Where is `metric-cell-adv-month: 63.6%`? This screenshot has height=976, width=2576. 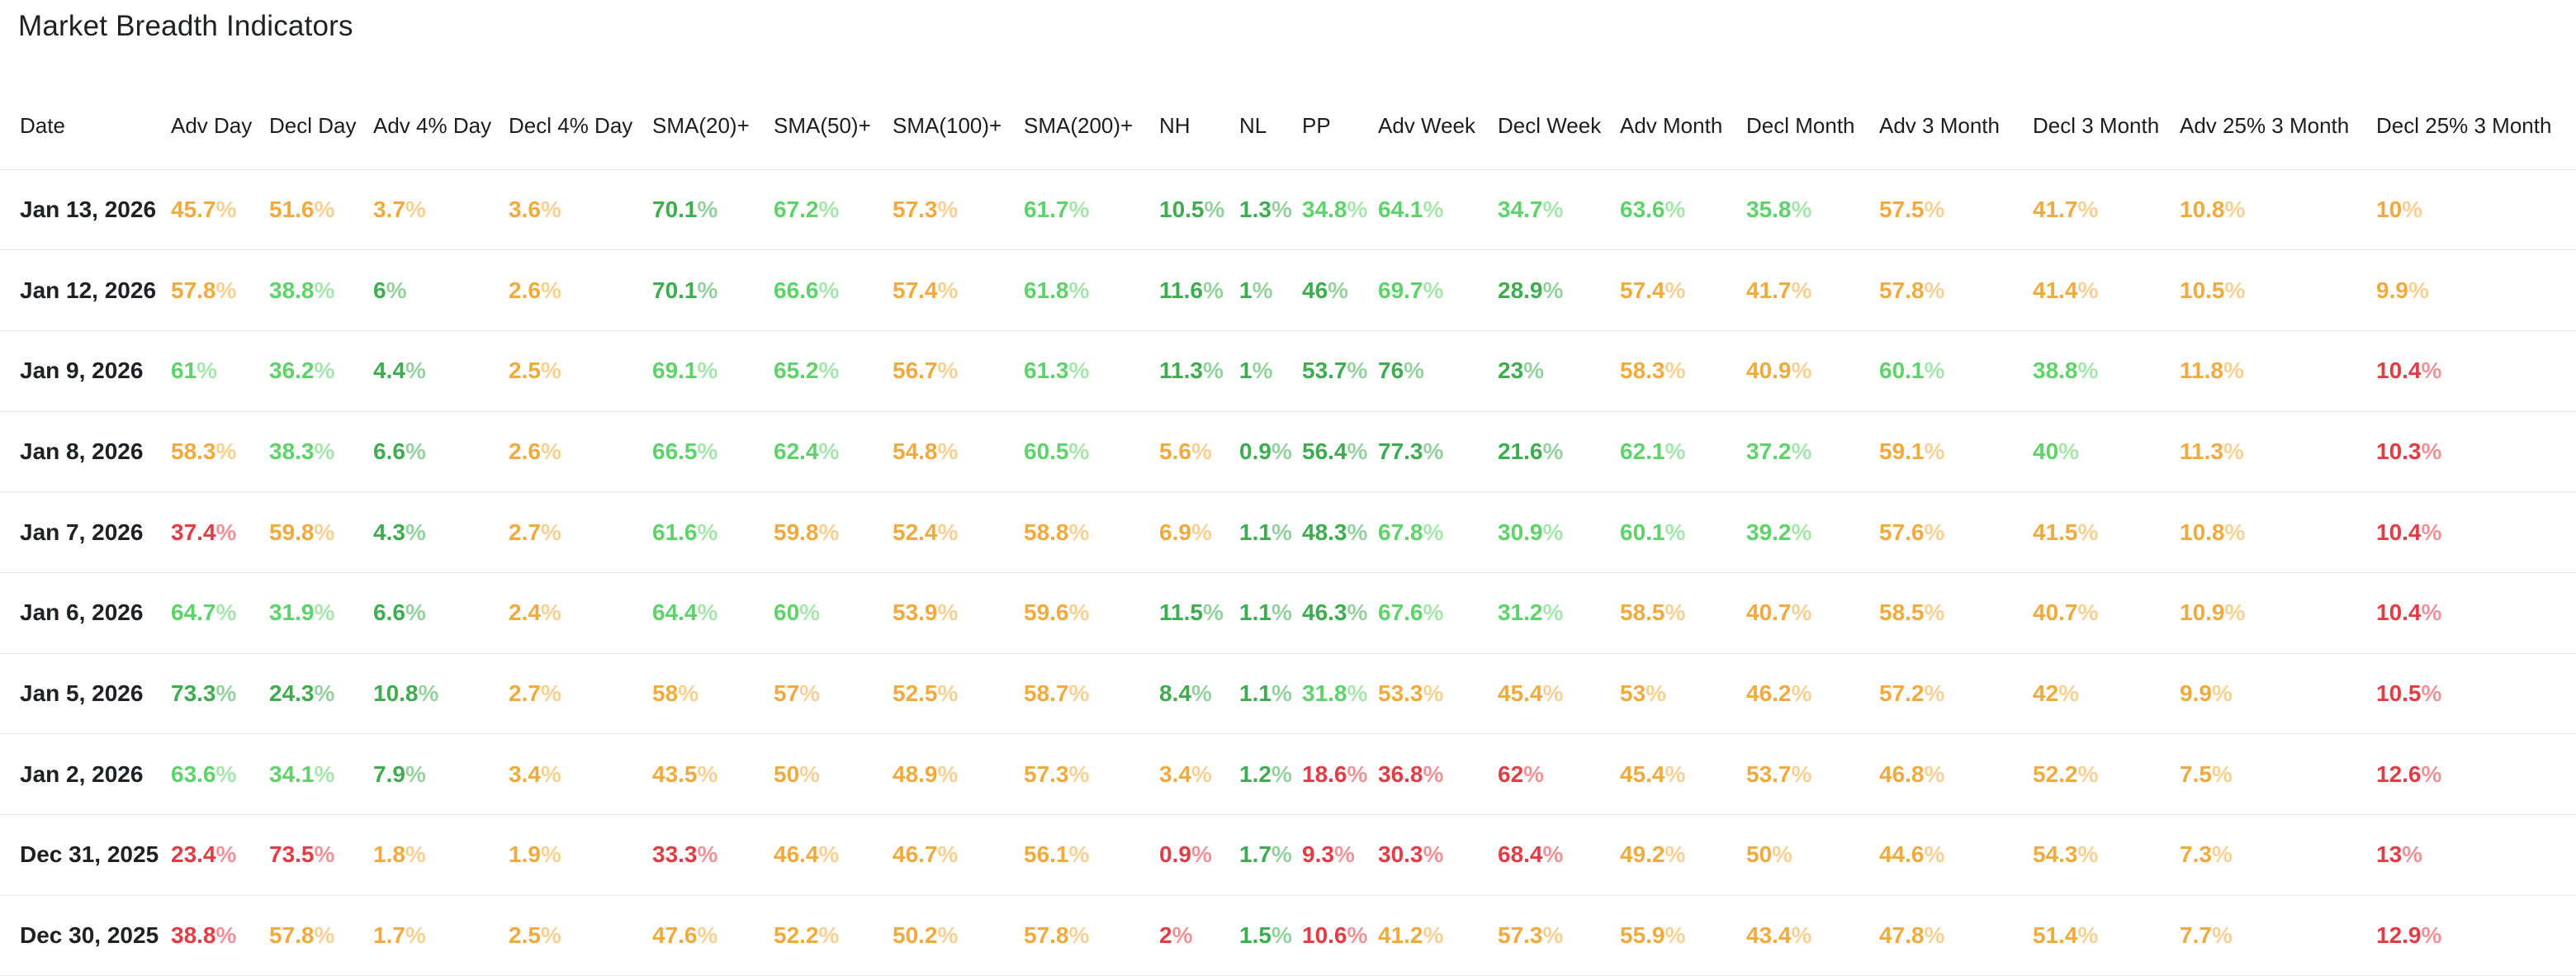
metric-cell-adv-month: 63.6% is located at coordinates (1653, 209).